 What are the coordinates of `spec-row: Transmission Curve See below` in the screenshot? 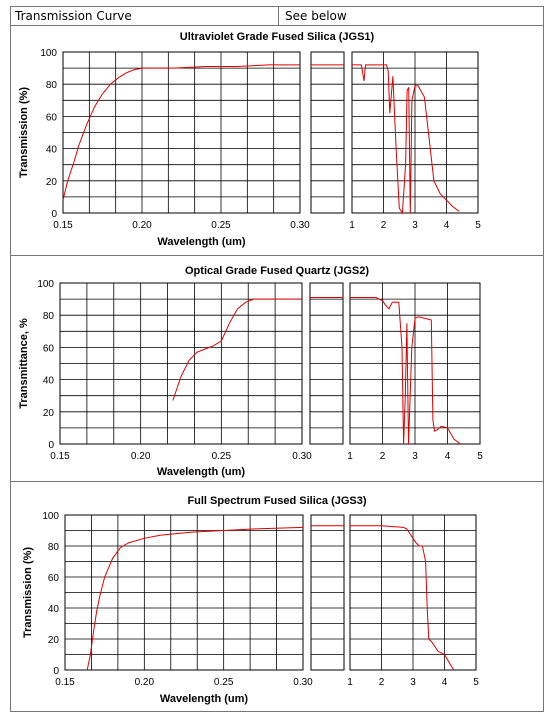 It's located at (277, 16).